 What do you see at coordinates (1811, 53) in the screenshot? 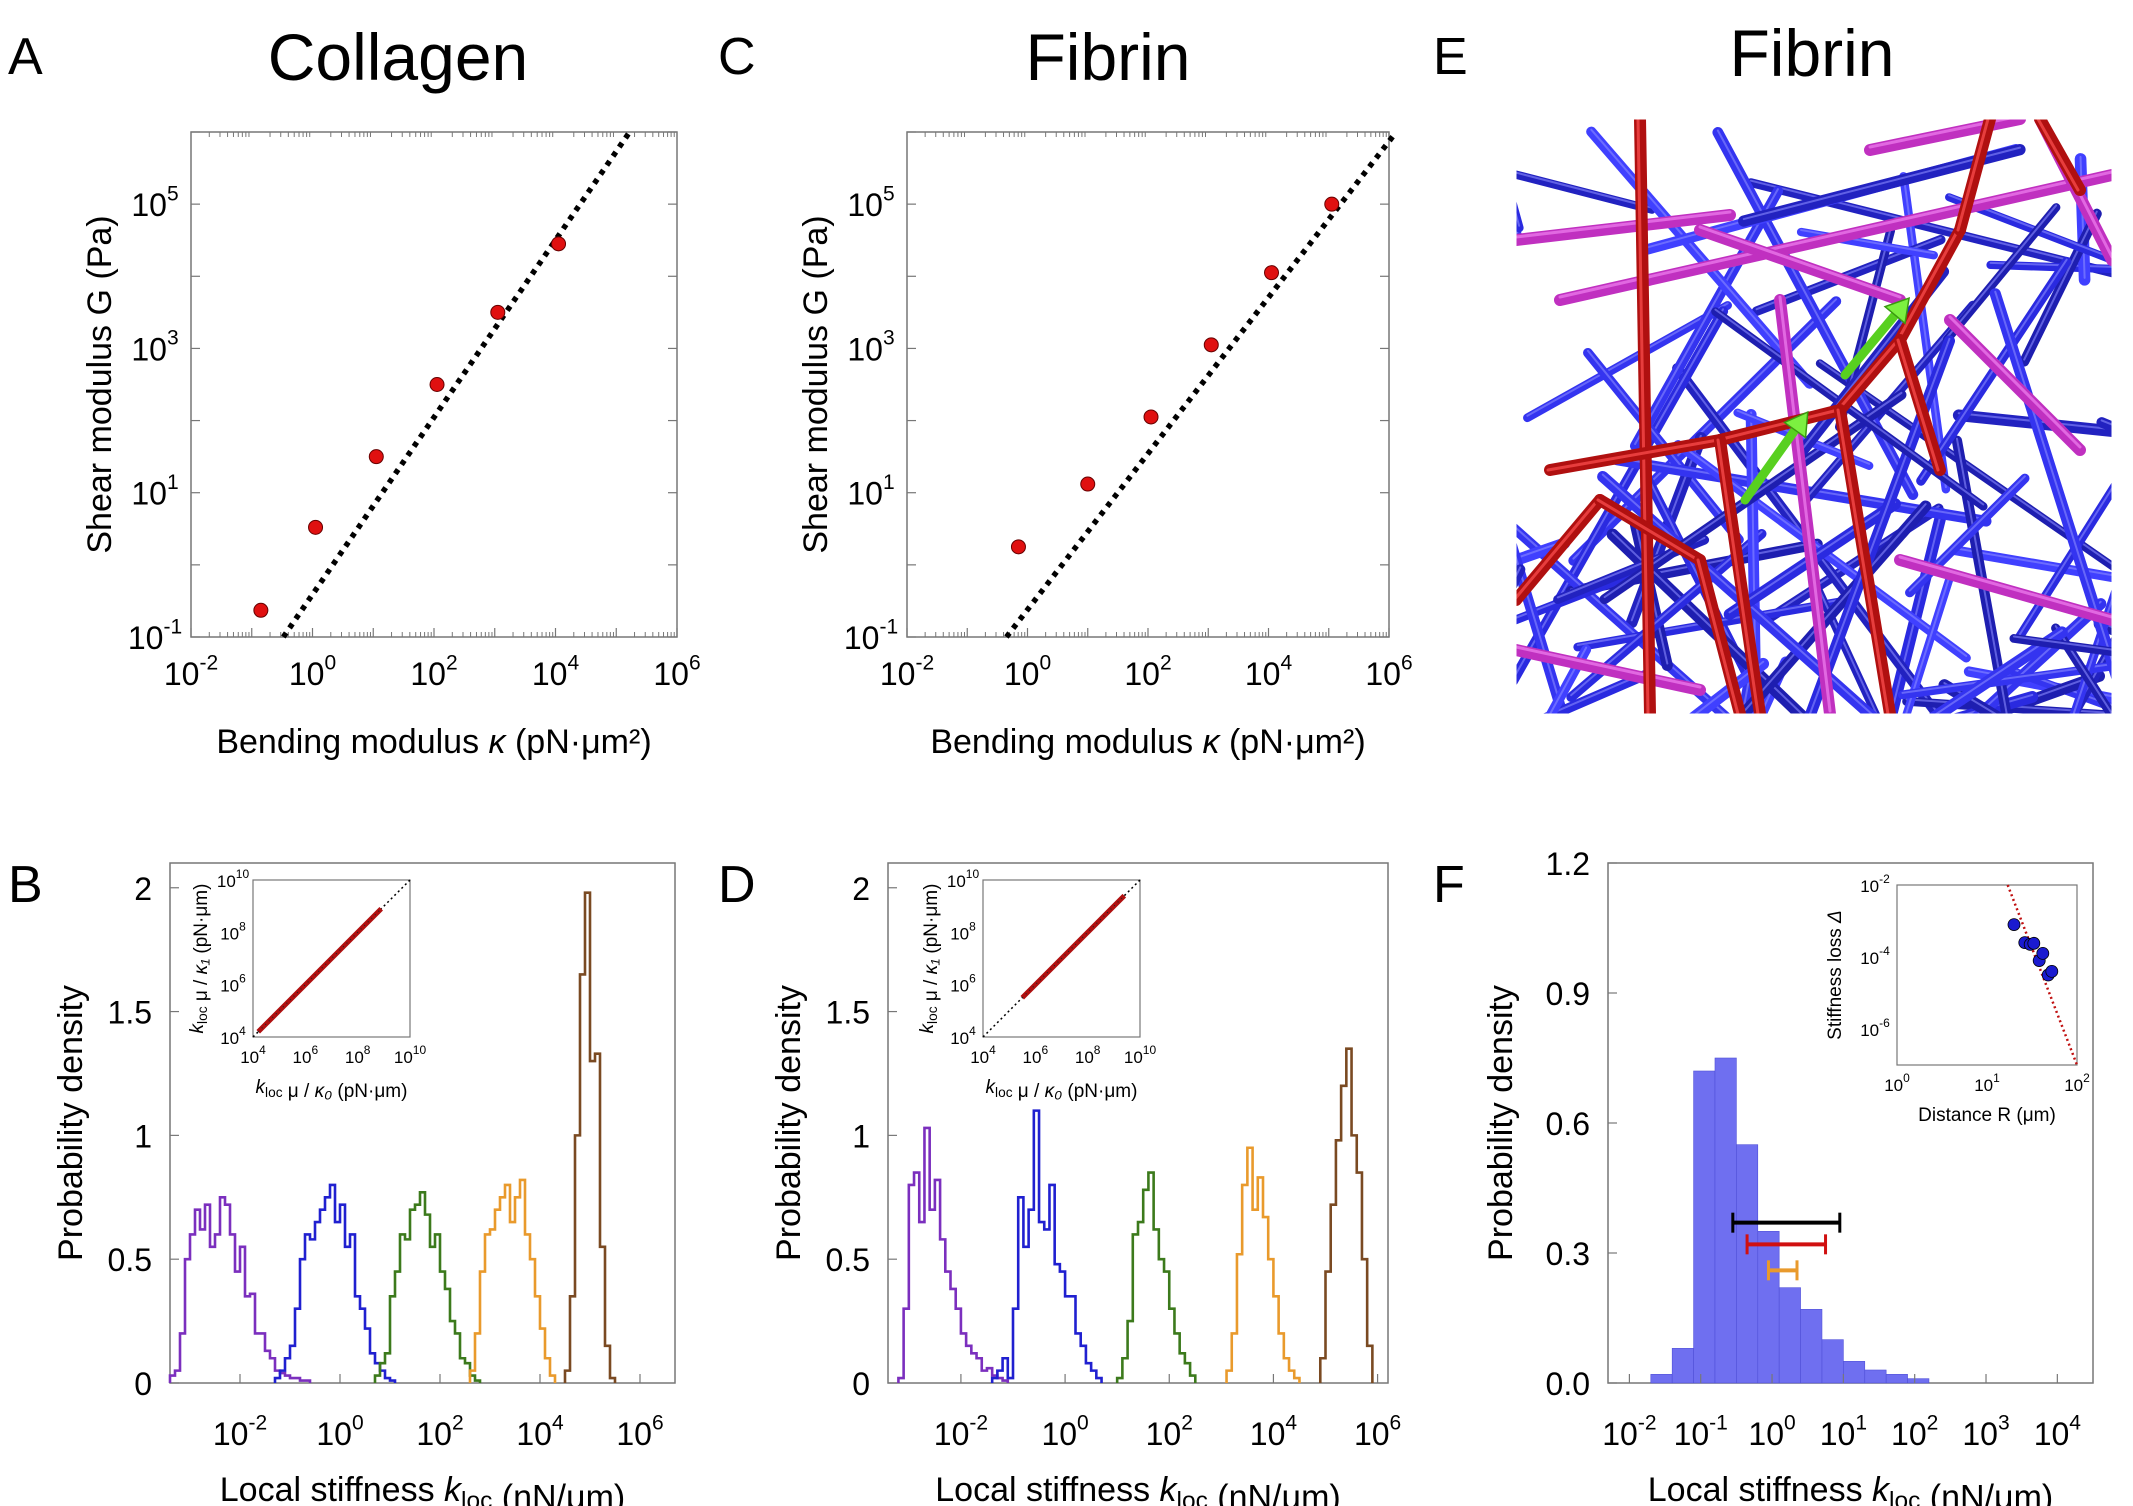
I see `title-fibrin-e: Fibrin` at bounding box center [1811, 53].